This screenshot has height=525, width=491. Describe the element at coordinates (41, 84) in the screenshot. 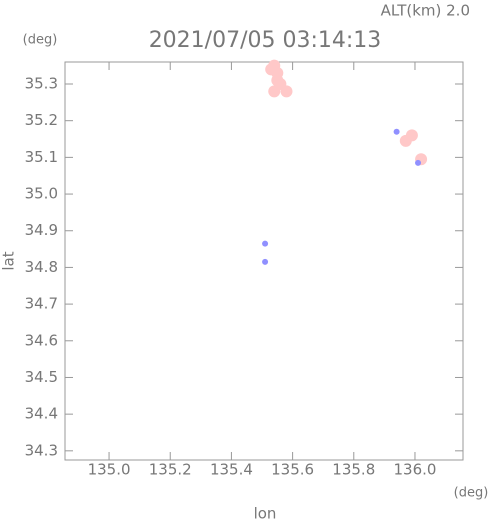

I see `y-tick-label: 35.3` at that location.